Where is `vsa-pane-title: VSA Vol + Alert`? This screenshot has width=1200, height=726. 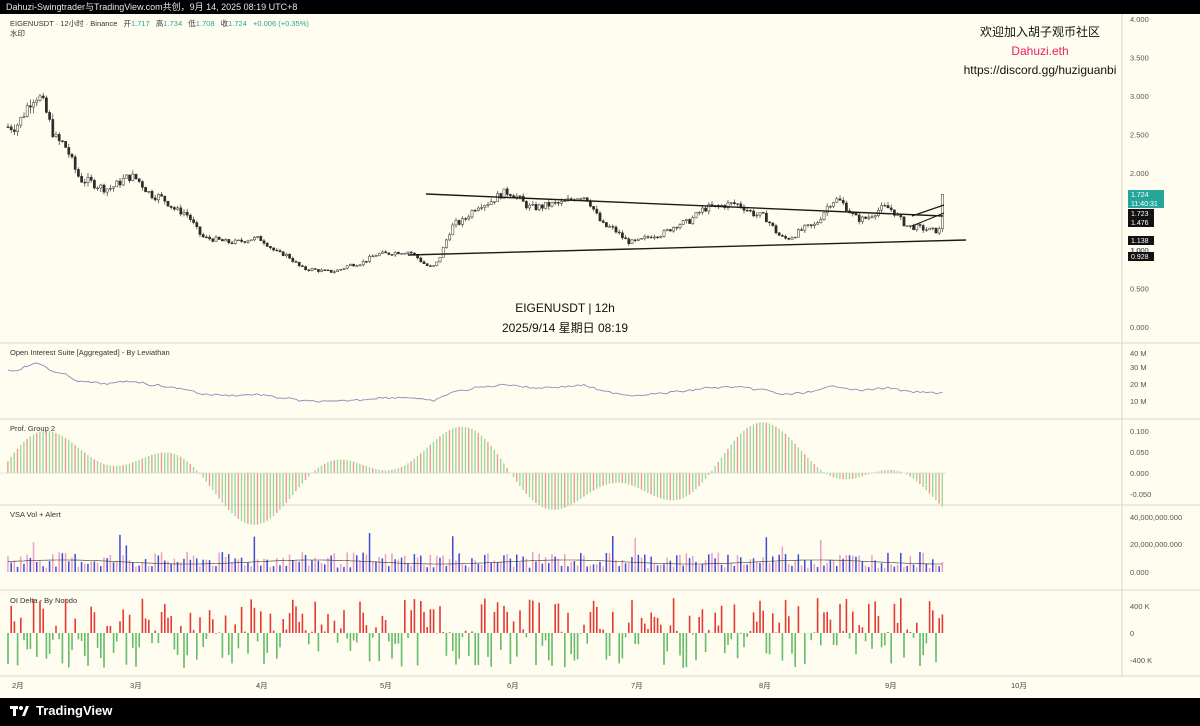 vsa-pane-title: VSA Vol + Alert is located at coordinates (36, 514).